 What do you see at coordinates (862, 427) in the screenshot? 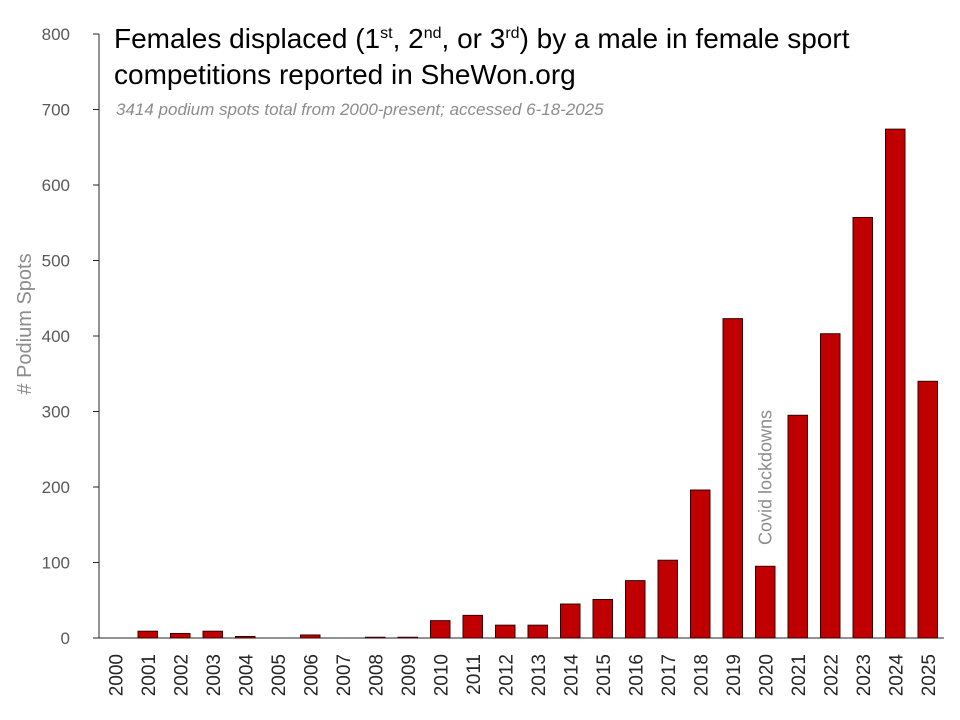
I see `bar-2023` at bounding box center [862, 427].